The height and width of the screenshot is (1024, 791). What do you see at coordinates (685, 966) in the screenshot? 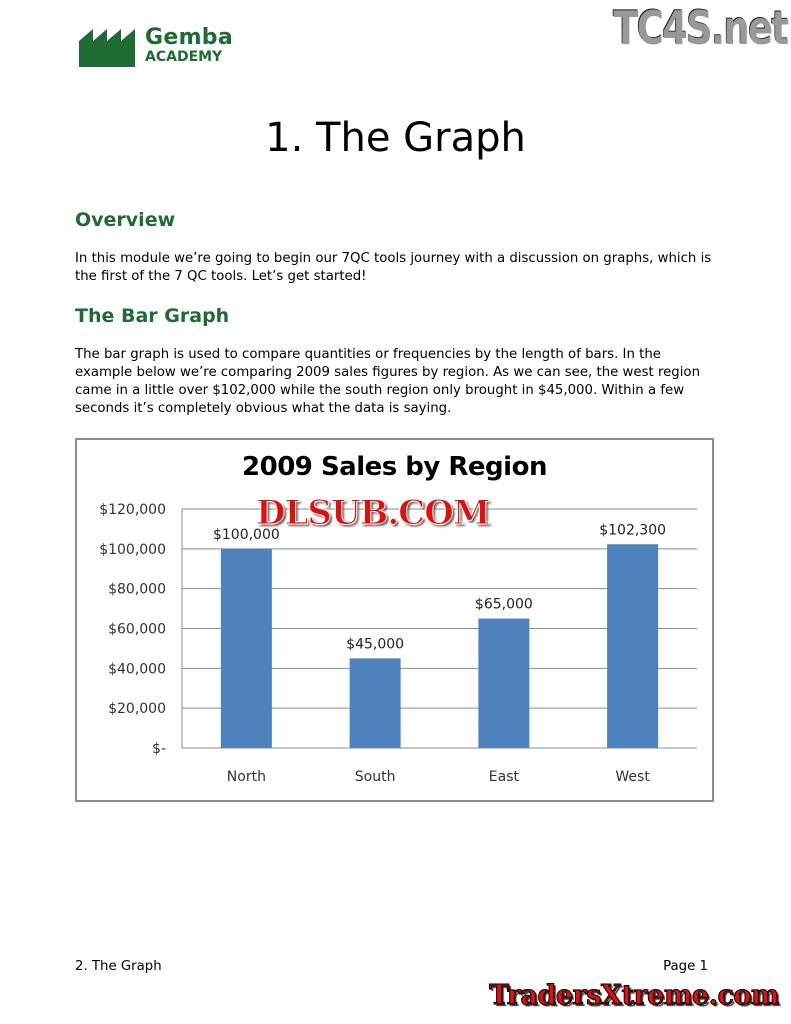
I see `footer-page-number: Page 1` at bounding box center [685, 966].